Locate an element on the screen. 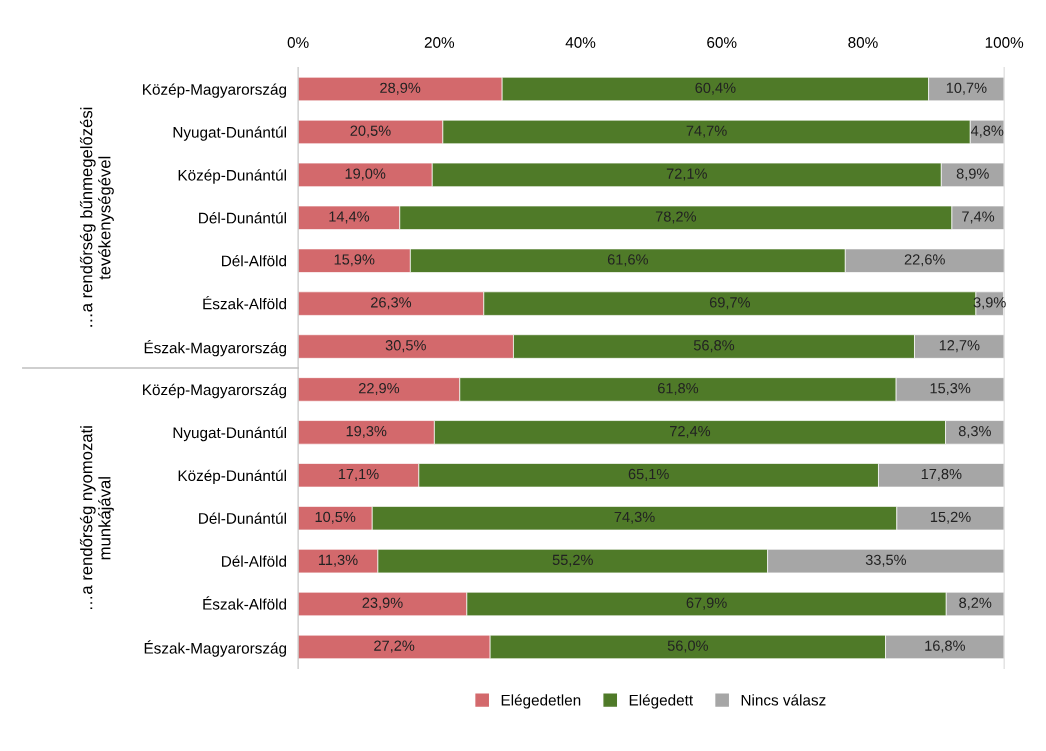 This screenshot has height=751, width=1046. x-tick-label: 80% is located at coordinates (863, 42).